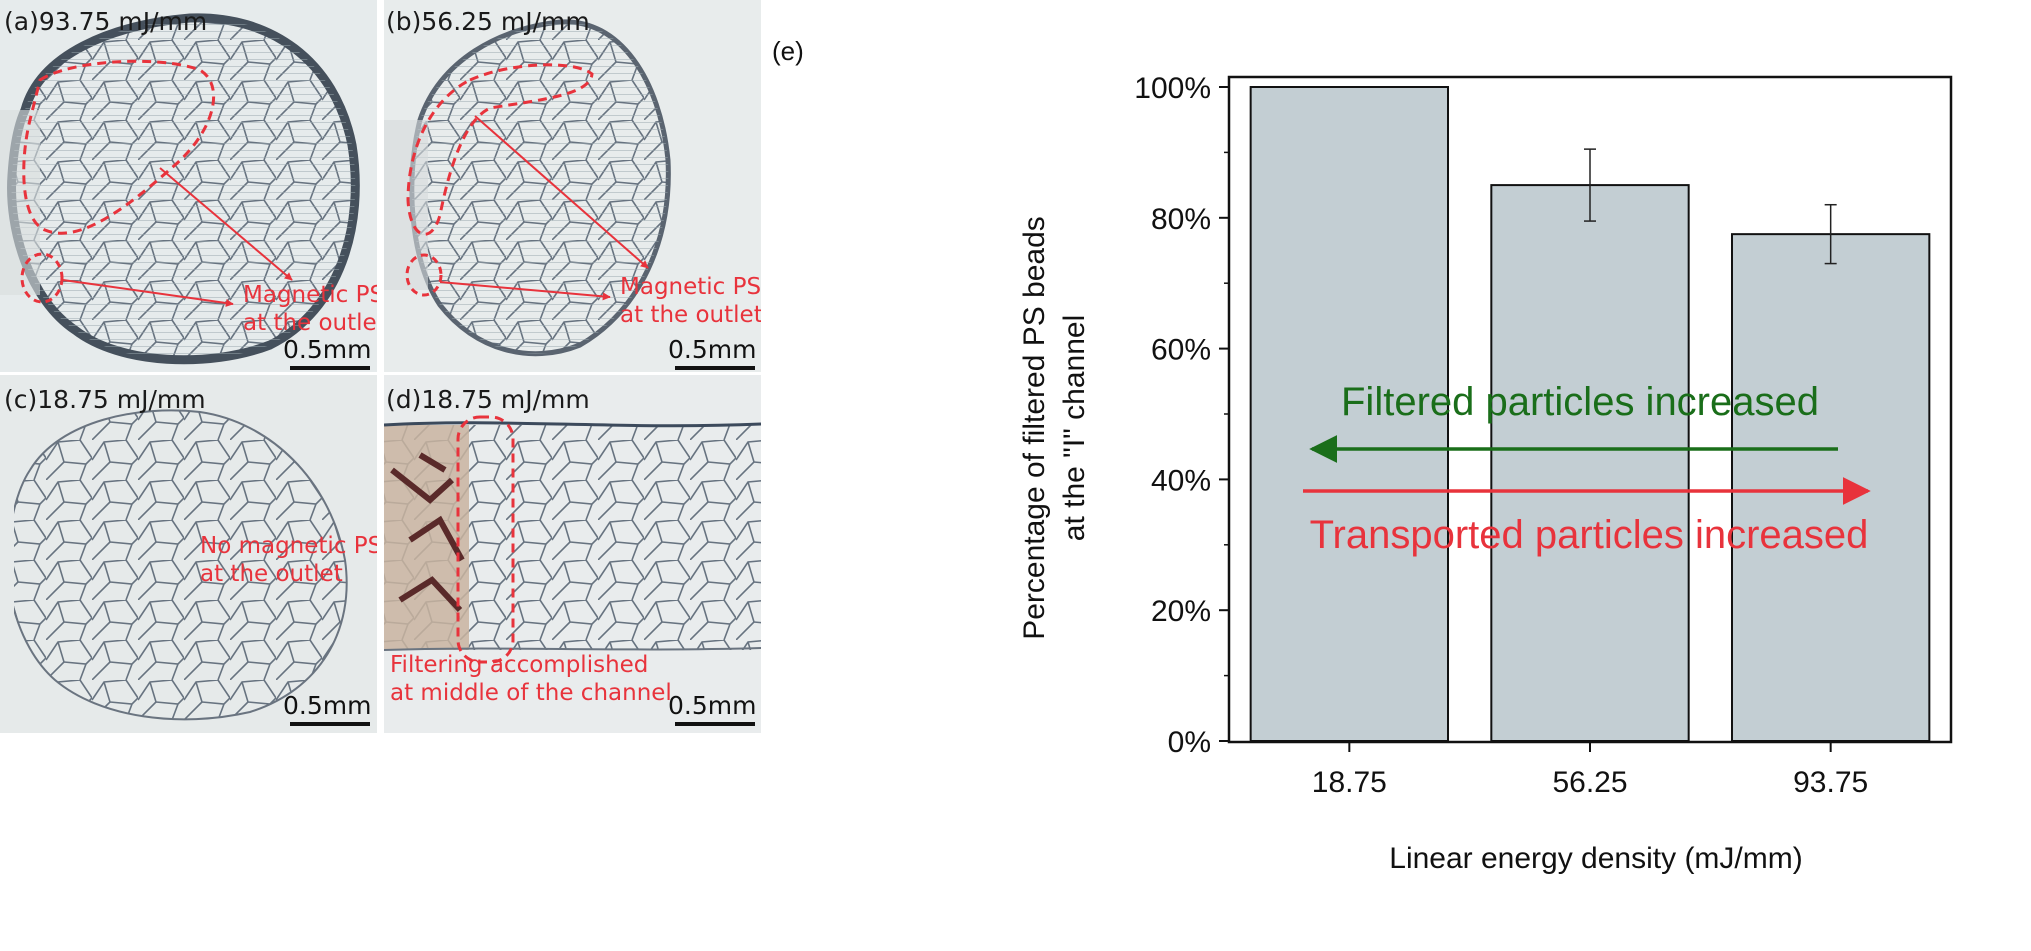 The width and height of the screenshot is (2031, 951). What do you see at coordinates (1590, 463) in the screenshot?
I see `bar-56.25` at bounding box center [1590, 463].